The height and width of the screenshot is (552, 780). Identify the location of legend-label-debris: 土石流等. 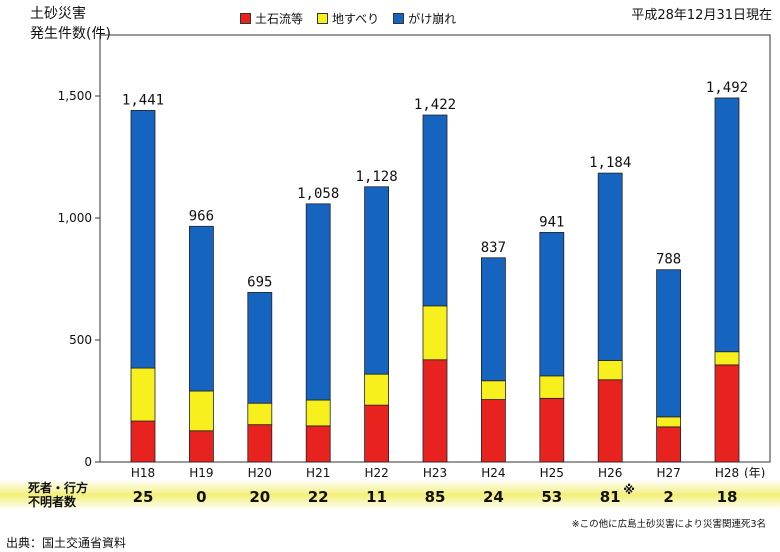
(279, 19).